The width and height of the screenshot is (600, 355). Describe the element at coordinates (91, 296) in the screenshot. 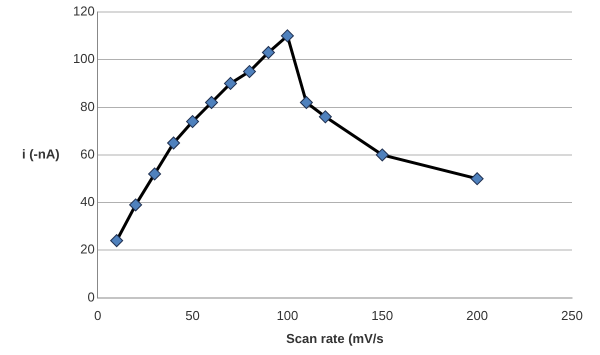

I see `y-tick-label: 0` at that location.